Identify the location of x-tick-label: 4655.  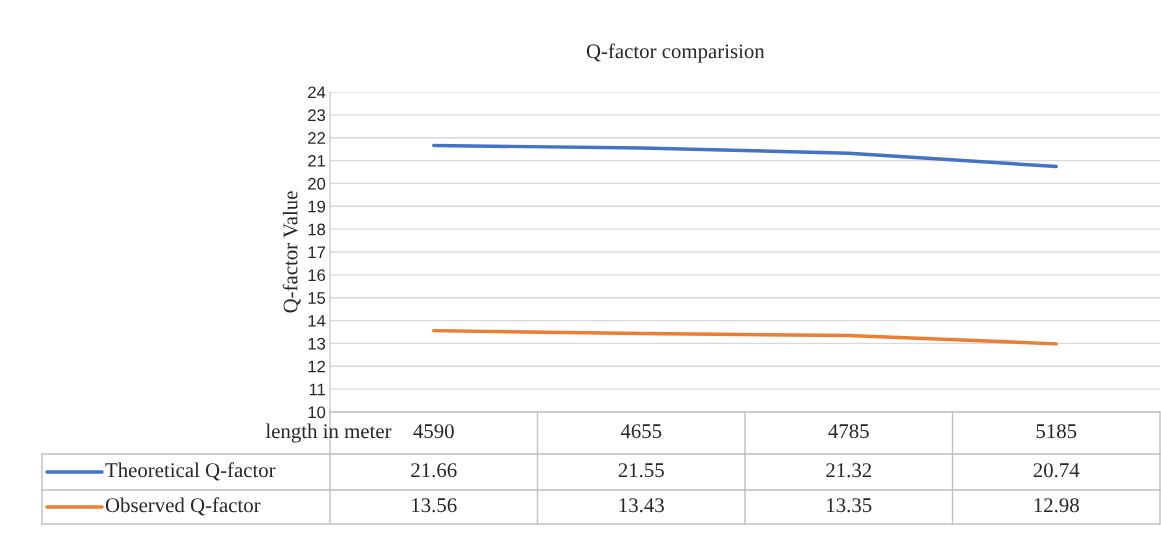
(641, 431).